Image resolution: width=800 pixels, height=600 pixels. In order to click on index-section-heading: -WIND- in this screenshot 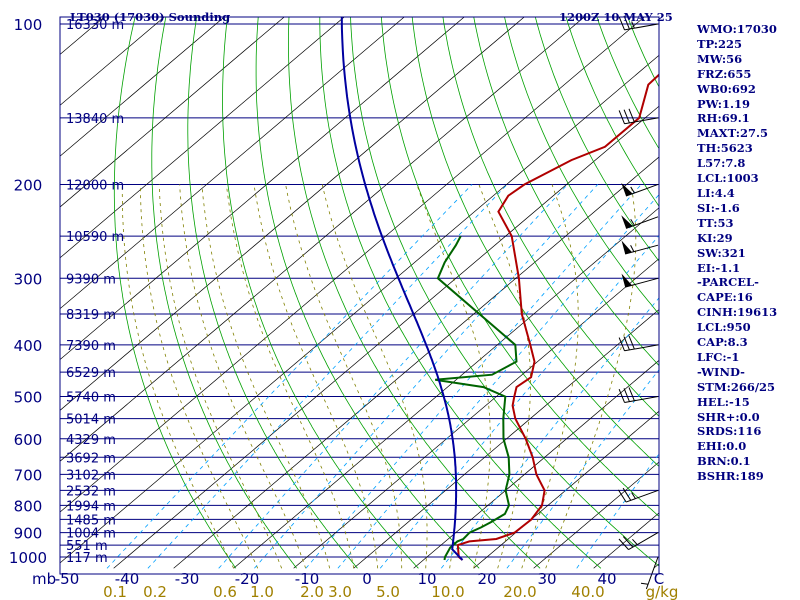, I will do `click(721, 371)`.